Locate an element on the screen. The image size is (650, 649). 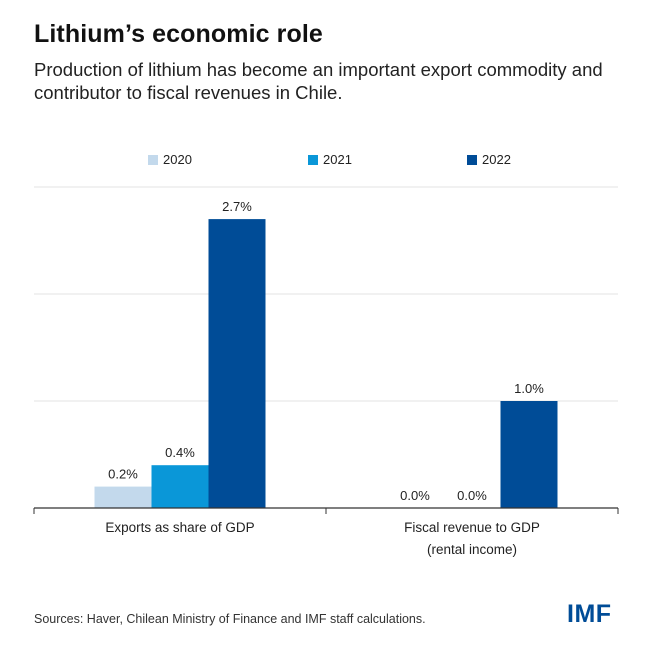
legend-item-2021: 2021 is located at coordinates (330, 159).